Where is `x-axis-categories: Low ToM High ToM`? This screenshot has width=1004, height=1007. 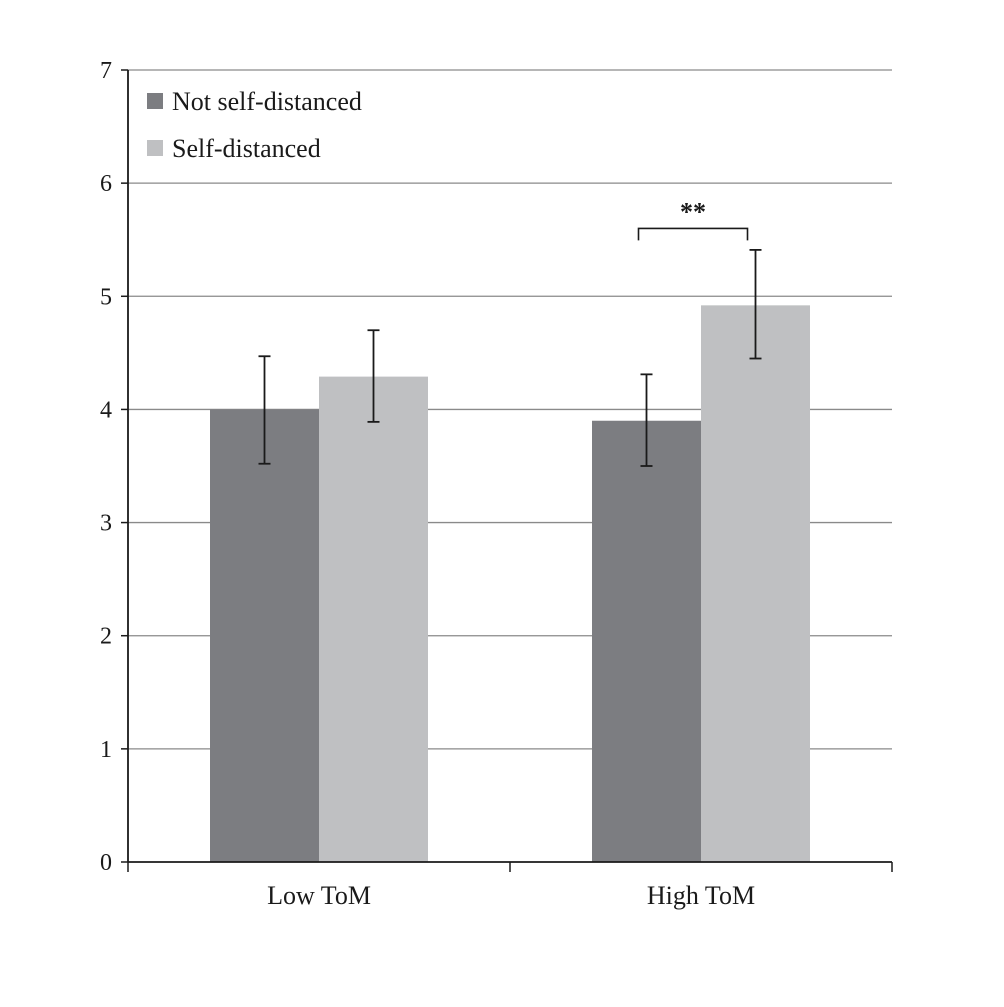
x-axis-categories: Low ToM High ToM is located at coordinates (511, 895).